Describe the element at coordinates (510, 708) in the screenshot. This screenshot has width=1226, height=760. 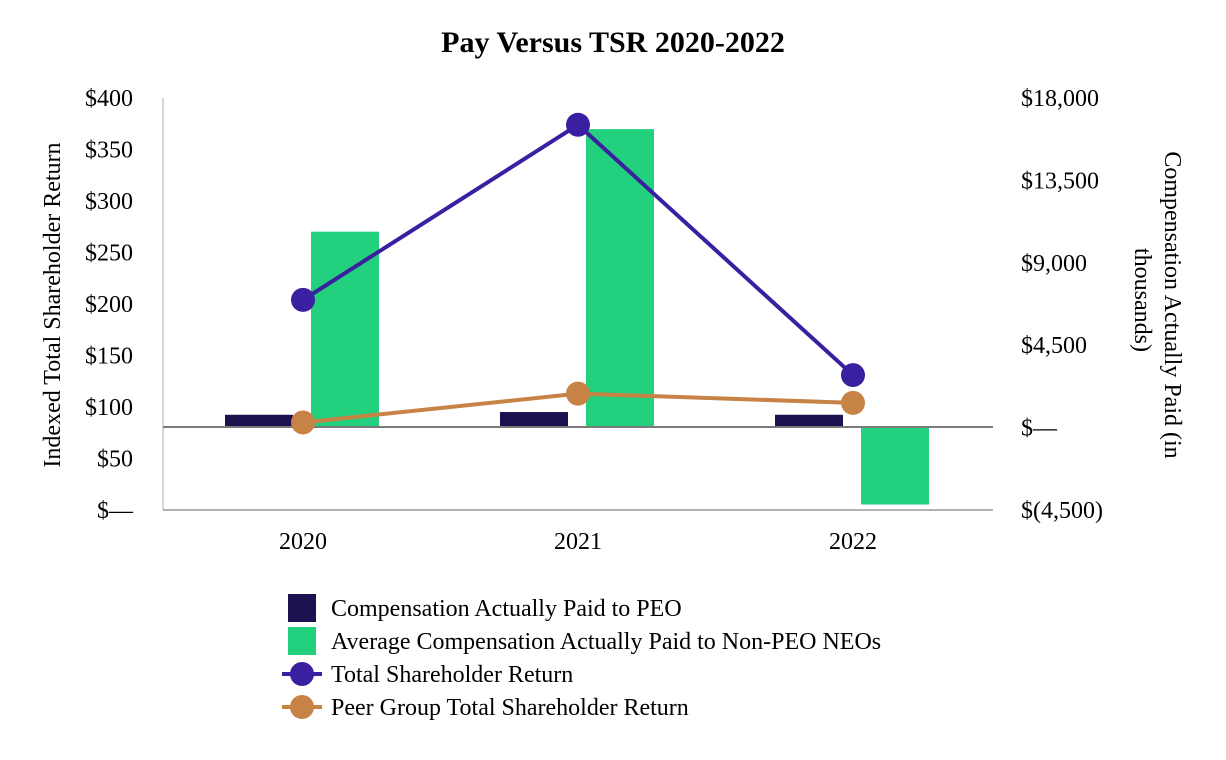
I see `legend-label: Peer Group Total Shareholder Return` at that location.